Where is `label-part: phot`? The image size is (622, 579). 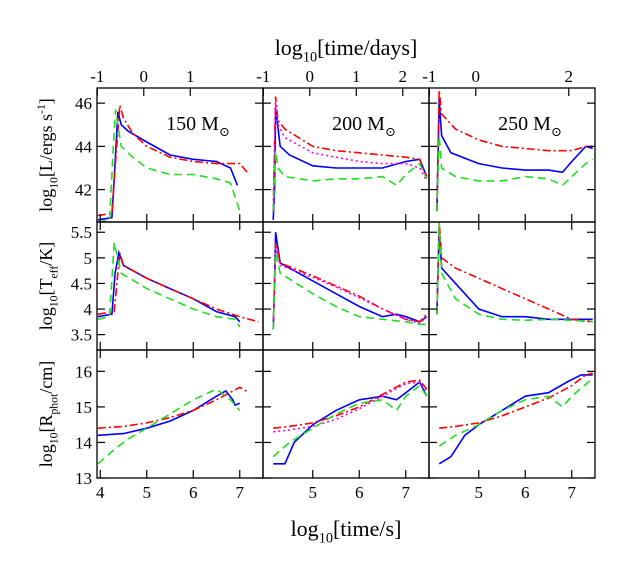 label-part: phot is located at coordinates (53, 404).